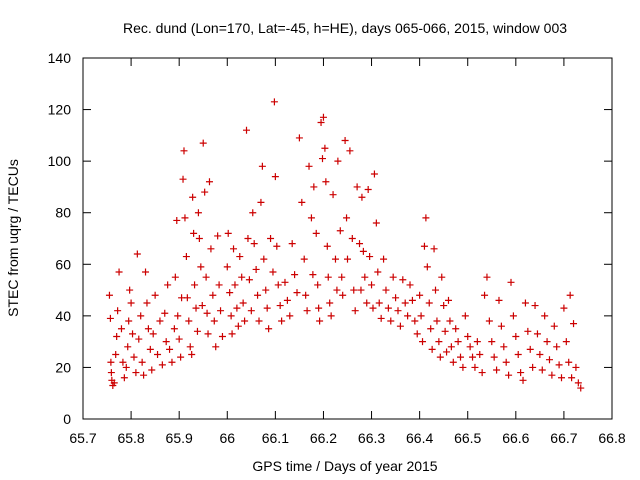 This screenshot has height=480, width=640. What do you see at coordinates (60, 161) in the screenshot?
I see `y-tick-label: 100` at bounding box center [60, 161].